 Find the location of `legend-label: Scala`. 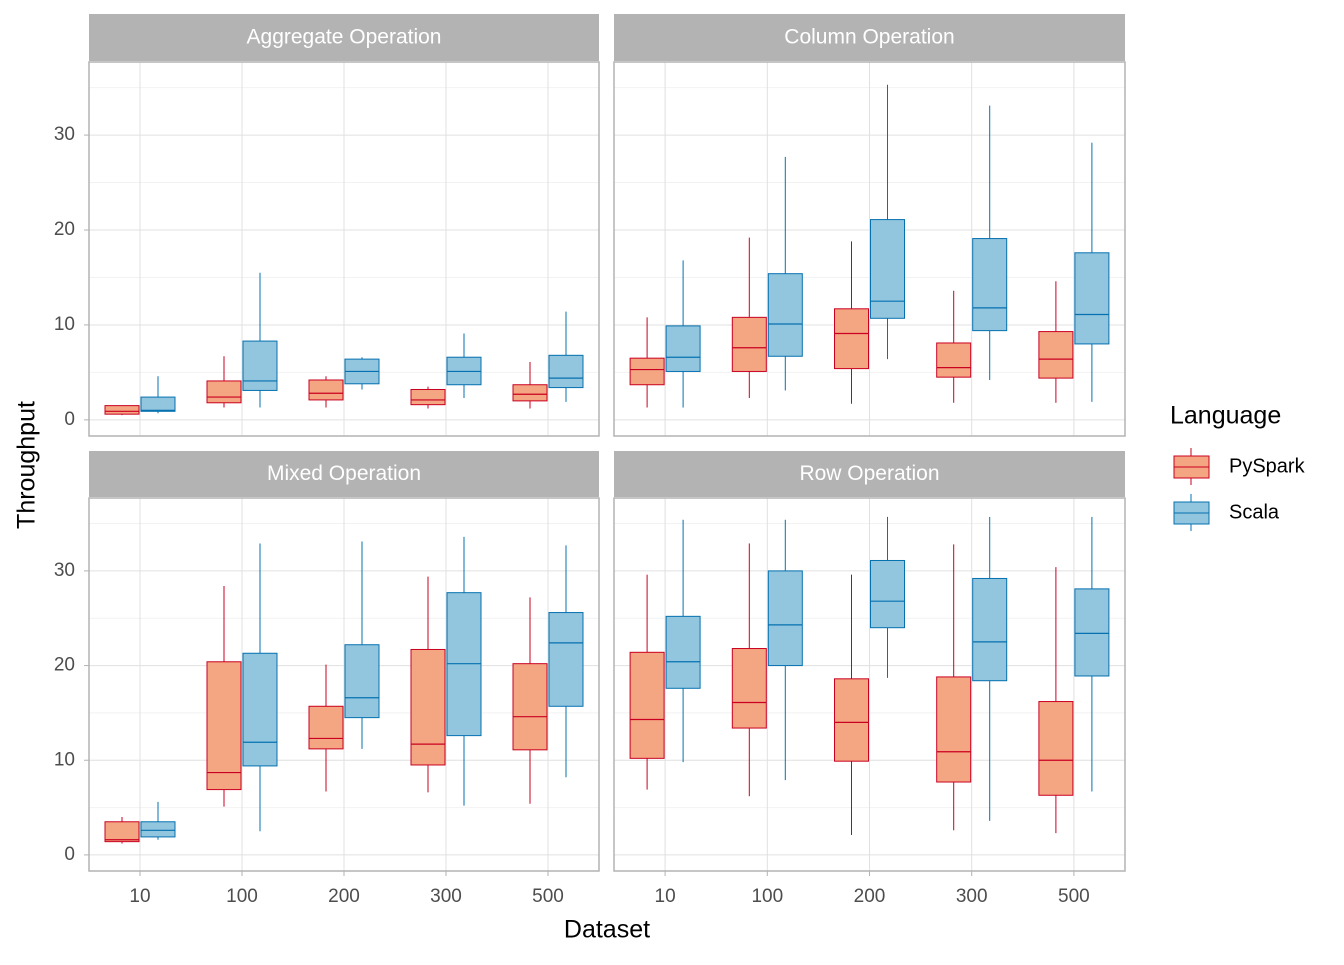

legend-label: Scala is located at coordinates (1254, 512).